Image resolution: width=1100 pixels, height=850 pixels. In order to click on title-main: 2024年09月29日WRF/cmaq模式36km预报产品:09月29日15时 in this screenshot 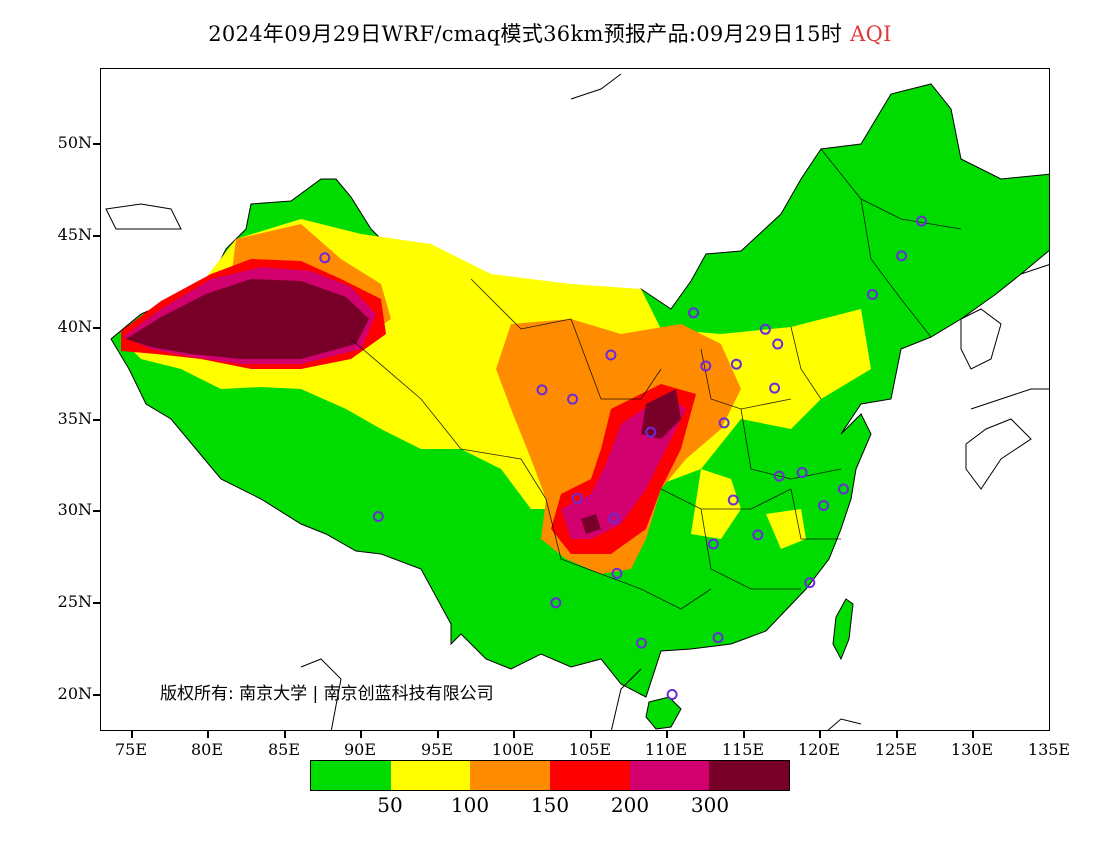, I will do `click(525, 34)`.